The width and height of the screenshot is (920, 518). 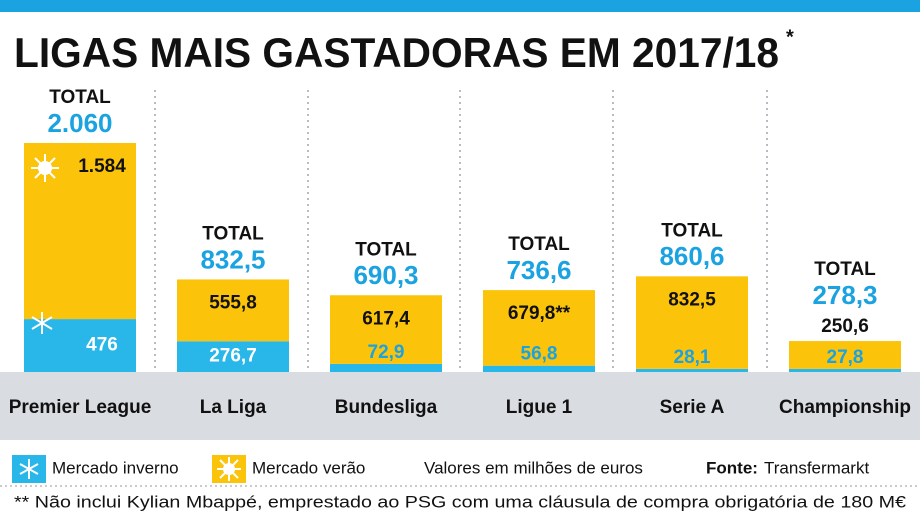 I want to click on category-label: Bundesliga, so click(x=386, y=407).